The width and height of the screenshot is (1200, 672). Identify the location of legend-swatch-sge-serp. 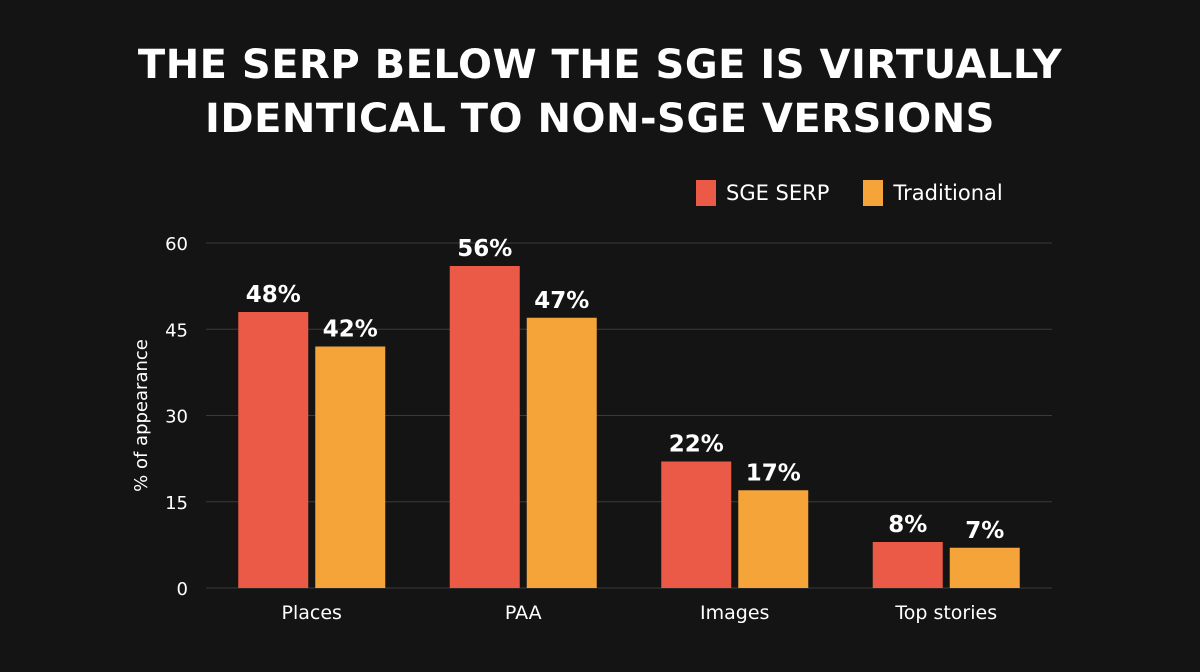
(706, 193).